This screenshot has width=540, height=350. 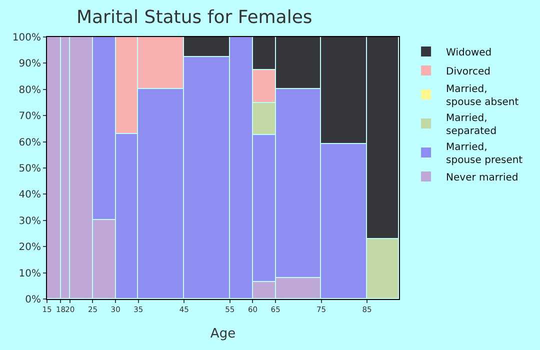 What do you see at coordinates (29, 221) in the screenshot?
I see `y-tick-label: 30%` at bounding box center [29, 221].